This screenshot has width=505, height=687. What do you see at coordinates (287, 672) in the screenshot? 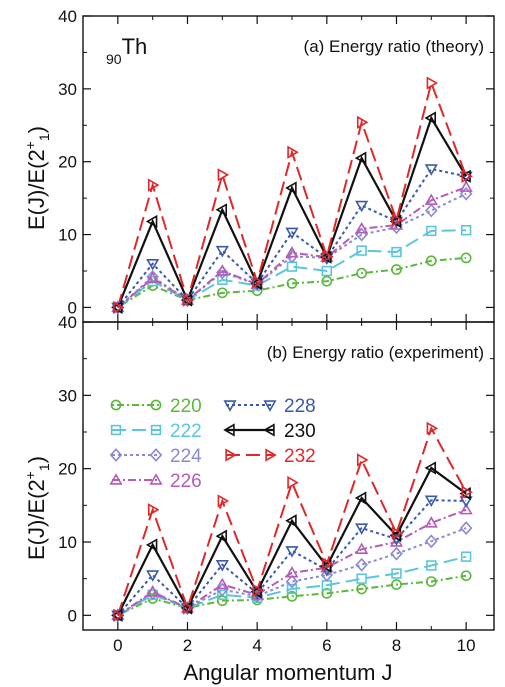
I see `x-axis-title: Angular momentum J` at bounding box center [287, 672].